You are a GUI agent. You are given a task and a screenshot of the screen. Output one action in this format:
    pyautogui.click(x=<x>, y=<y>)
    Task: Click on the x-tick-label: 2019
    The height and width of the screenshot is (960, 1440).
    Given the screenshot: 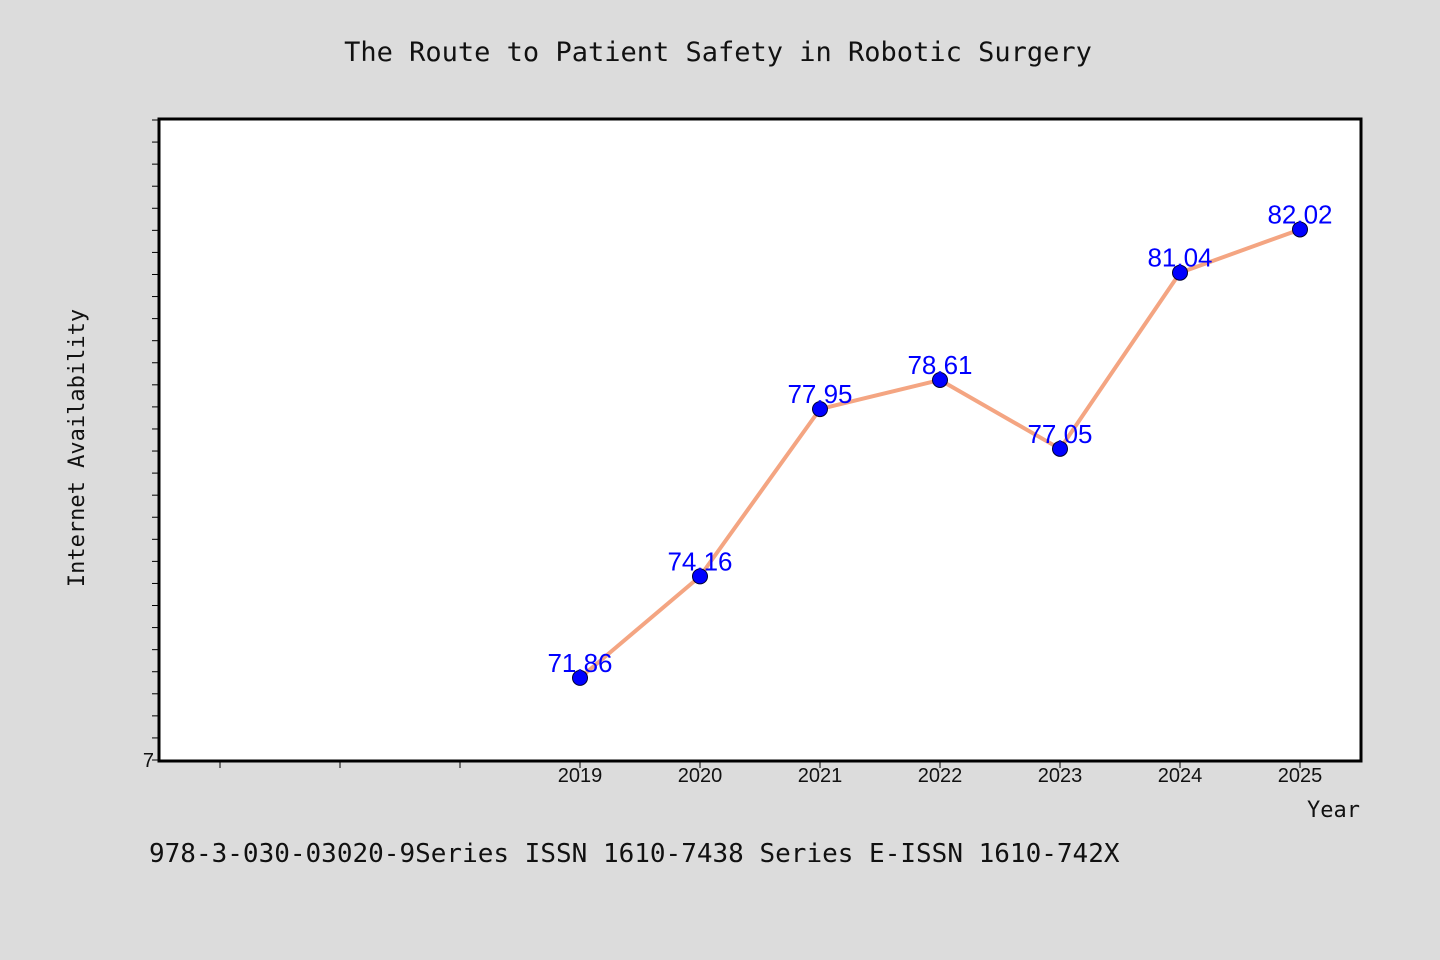 What is the action you would take?
    pyautogui.click(x=580, y=776)
    